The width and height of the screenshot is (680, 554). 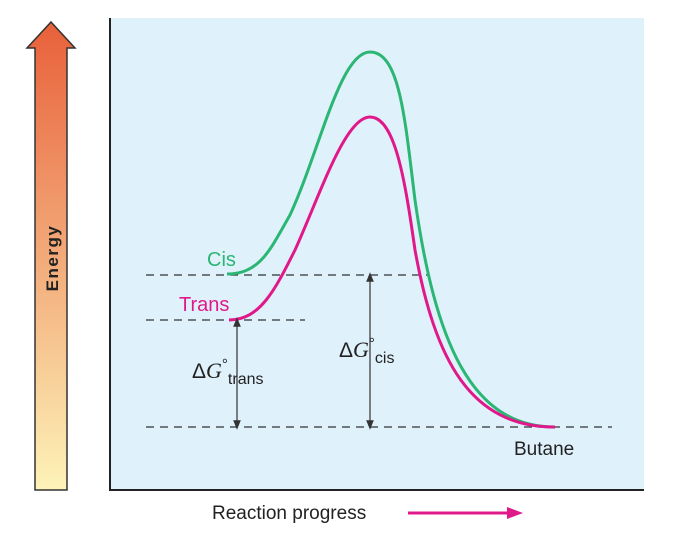 I want to click on energy-label: Energy, so click(x=52, y=258).